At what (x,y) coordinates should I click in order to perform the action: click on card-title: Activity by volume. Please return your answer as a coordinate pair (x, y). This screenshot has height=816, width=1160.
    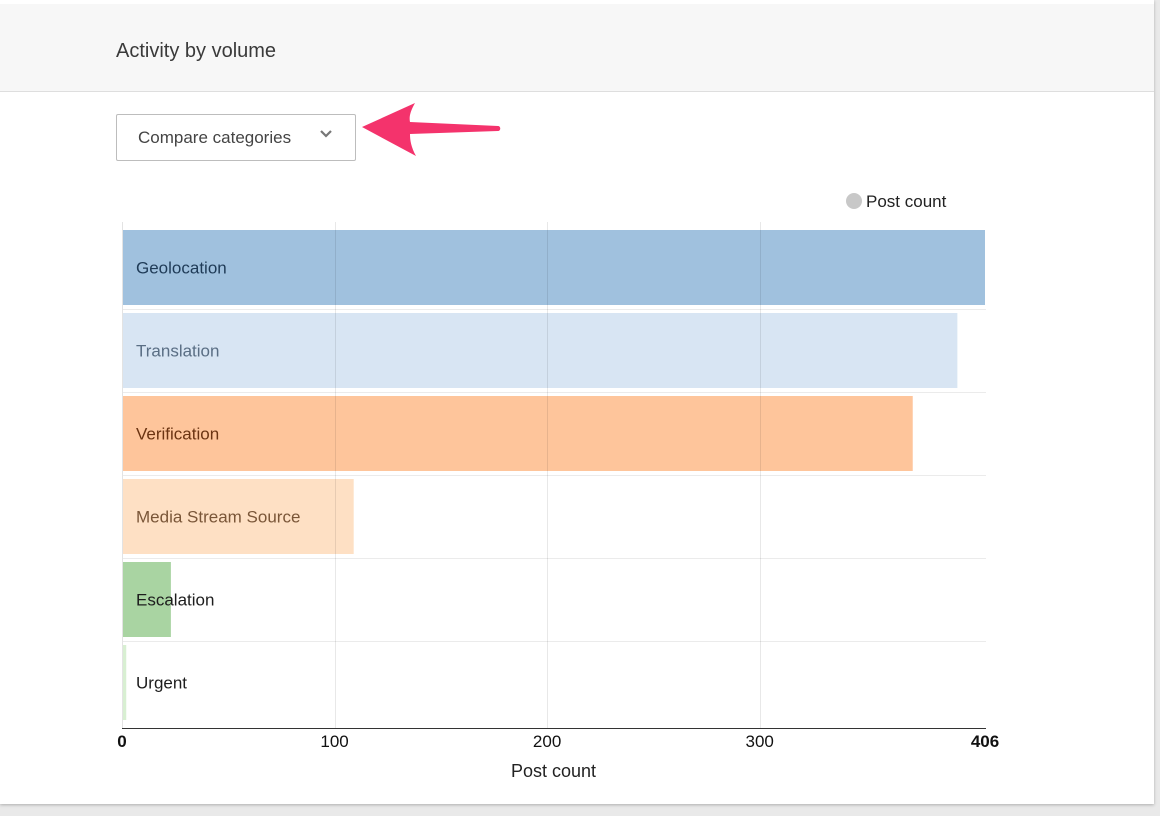
    Looking at the image, I should click on (196, 51).